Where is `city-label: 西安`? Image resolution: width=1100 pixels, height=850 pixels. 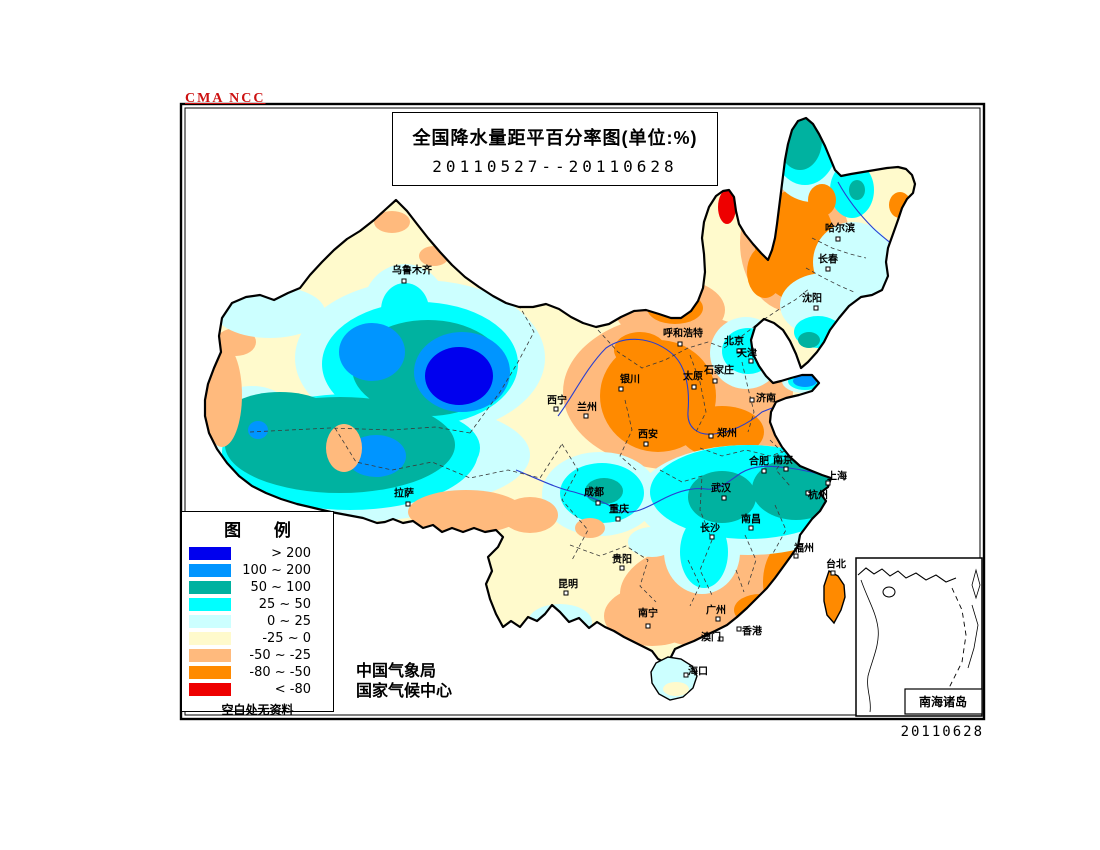 city-label: 西安 is located at coordinates (648, 434).